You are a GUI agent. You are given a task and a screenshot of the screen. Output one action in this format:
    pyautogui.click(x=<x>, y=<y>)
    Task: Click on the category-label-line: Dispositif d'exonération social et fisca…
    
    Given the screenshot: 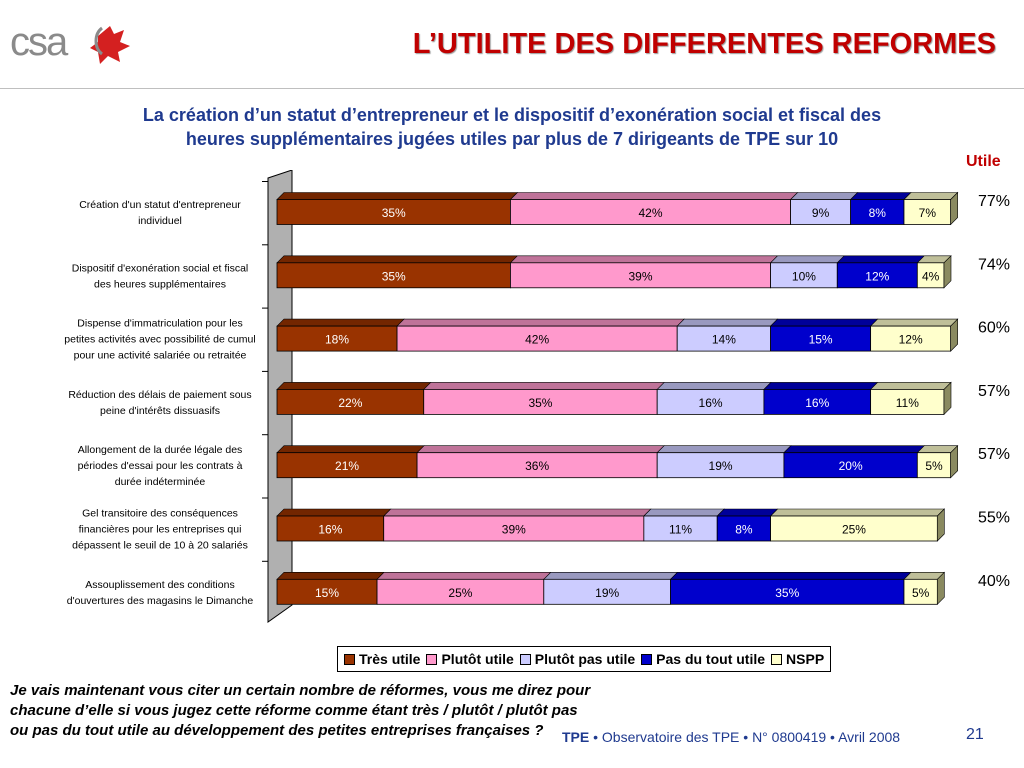 What is the action you would take?
    pyautogui.click(x=160, y=268)
    